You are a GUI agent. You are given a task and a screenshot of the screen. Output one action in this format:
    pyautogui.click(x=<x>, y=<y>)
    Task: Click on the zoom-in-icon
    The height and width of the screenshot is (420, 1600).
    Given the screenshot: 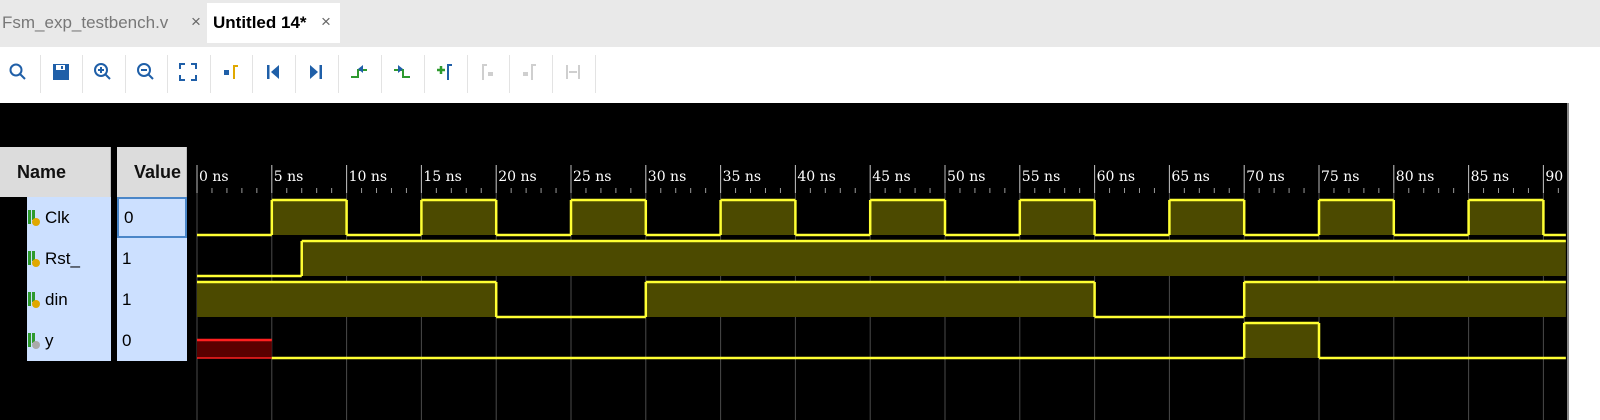 What is the action you would take?
    pyautogui.click(x=102, y=71)
    